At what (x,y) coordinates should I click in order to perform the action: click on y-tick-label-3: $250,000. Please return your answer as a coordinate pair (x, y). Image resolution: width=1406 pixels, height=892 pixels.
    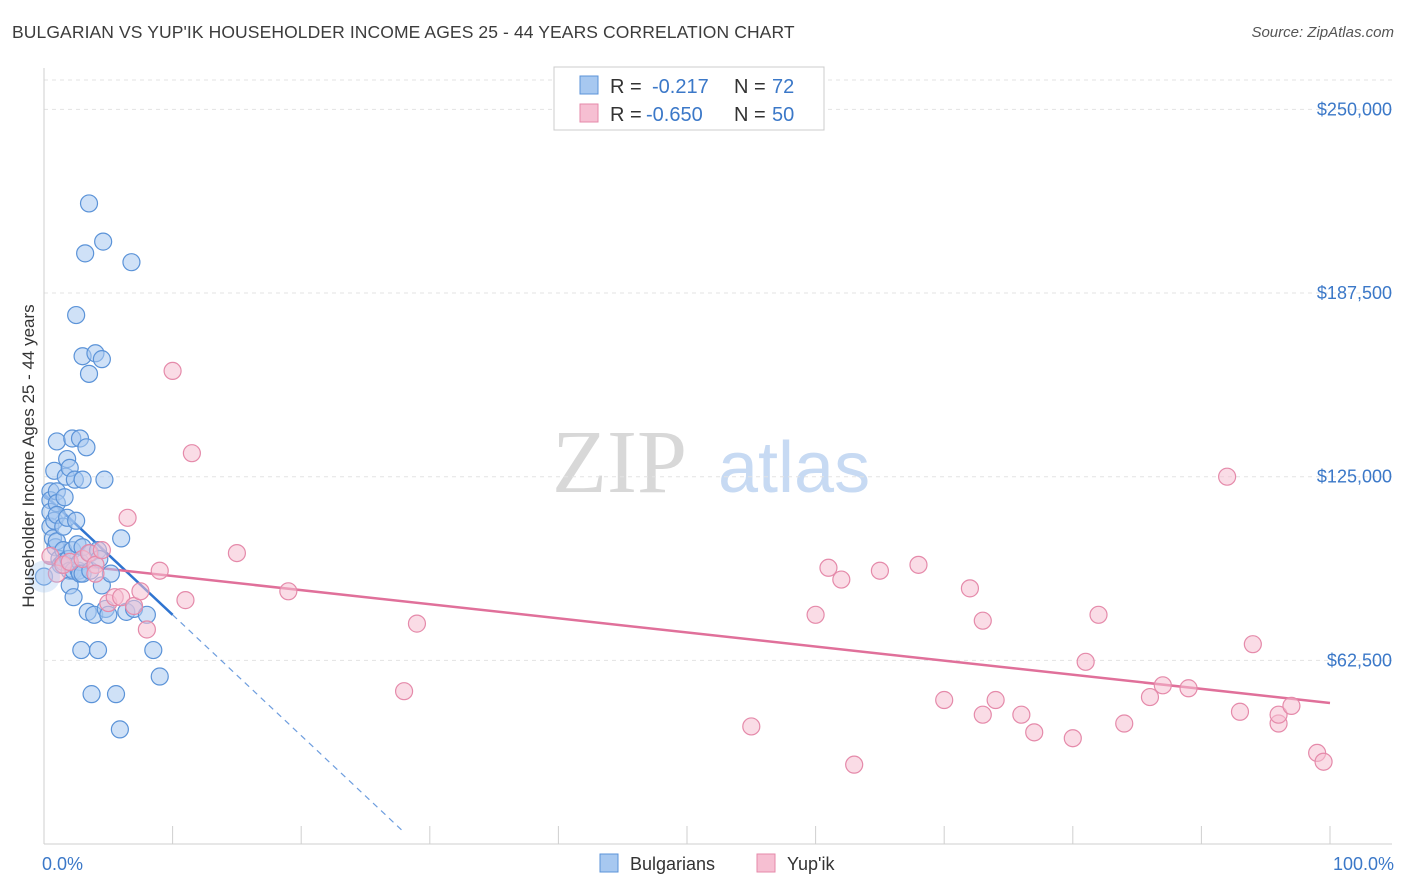
    Looking at the image, I should click on (1354, 109).